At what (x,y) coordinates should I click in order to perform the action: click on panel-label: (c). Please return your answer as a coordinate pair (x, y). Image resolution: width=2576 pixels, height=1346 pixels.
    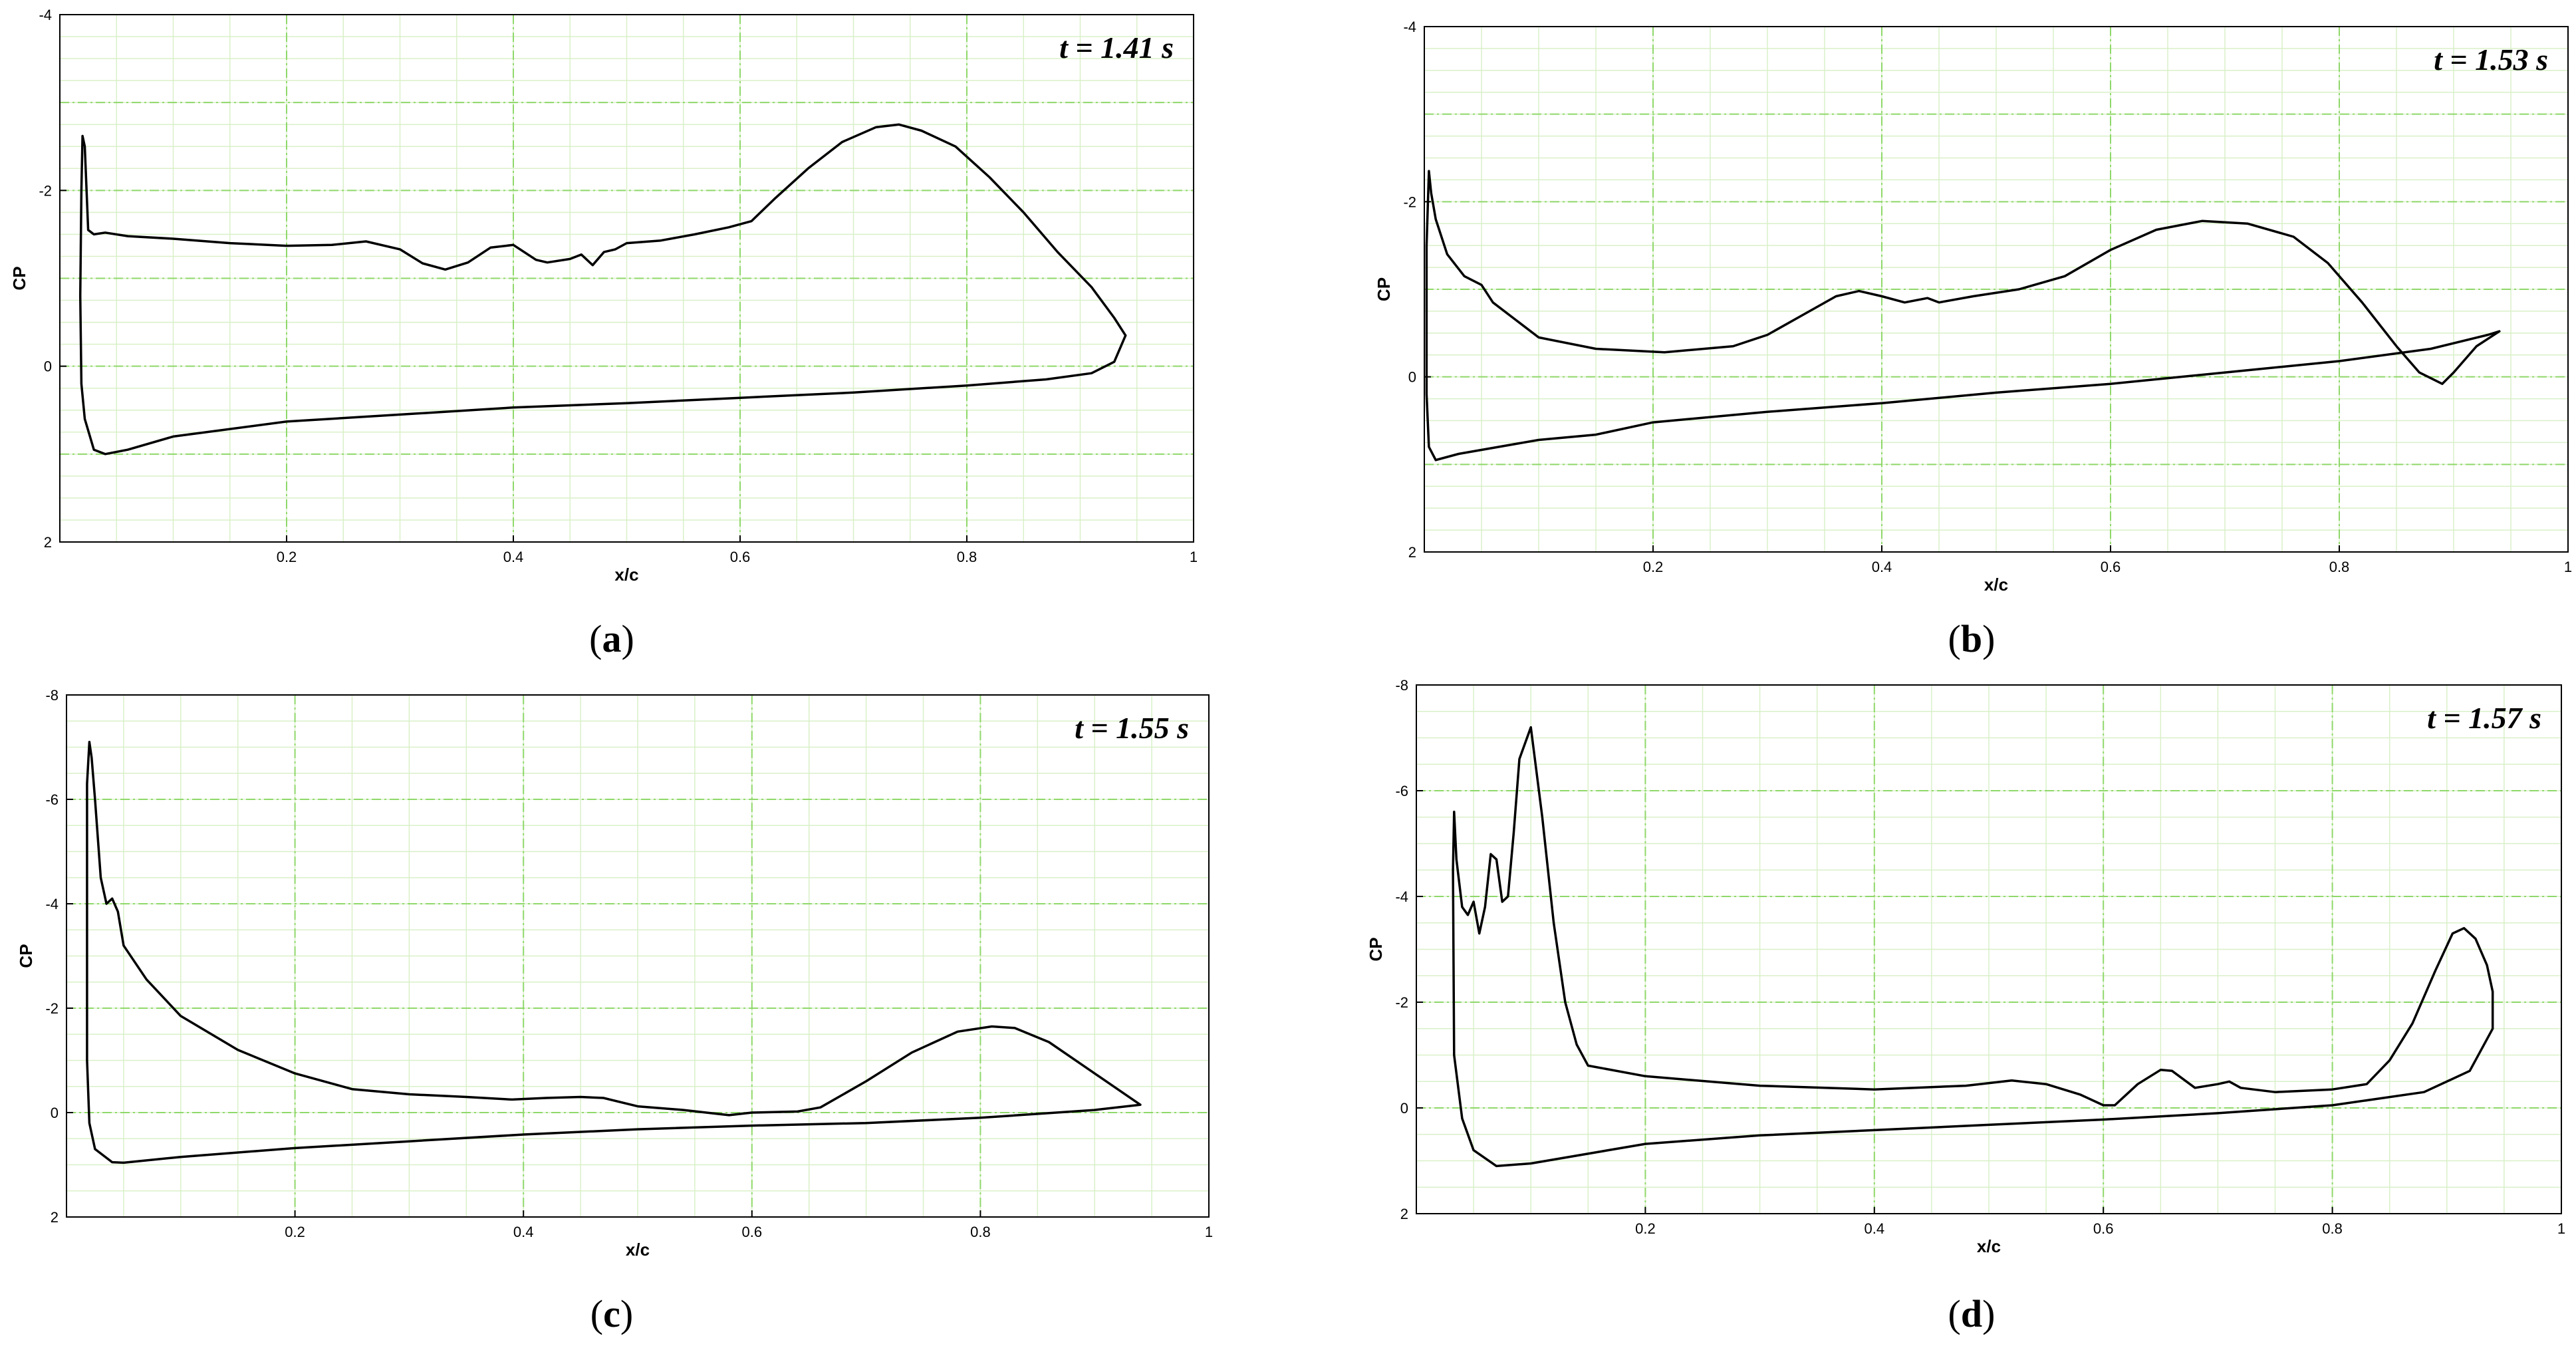
    Looking at the image, I should click on (611, 1313).